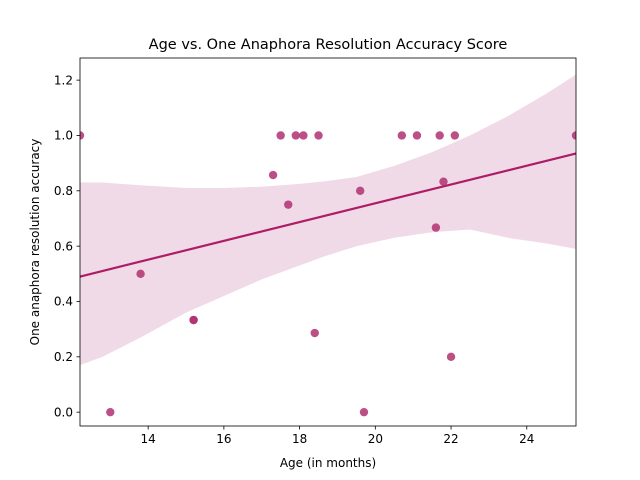 This screenshot has height=480, width=640. I want to click on x-tick-label: 14, so click(148, 439).